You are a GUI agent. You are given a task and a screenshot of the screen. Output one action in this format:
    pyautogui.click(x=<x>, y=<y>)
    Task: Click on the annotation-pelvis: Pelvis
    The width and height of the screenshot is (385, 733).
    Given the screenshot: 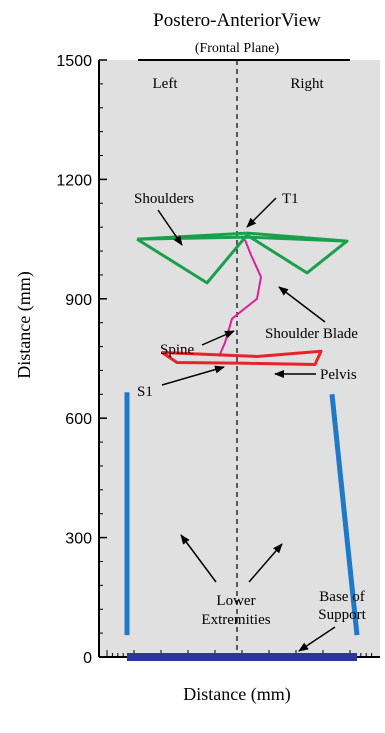 What is the action you would take?
    pyautogui.click(x=338, y=375)
    